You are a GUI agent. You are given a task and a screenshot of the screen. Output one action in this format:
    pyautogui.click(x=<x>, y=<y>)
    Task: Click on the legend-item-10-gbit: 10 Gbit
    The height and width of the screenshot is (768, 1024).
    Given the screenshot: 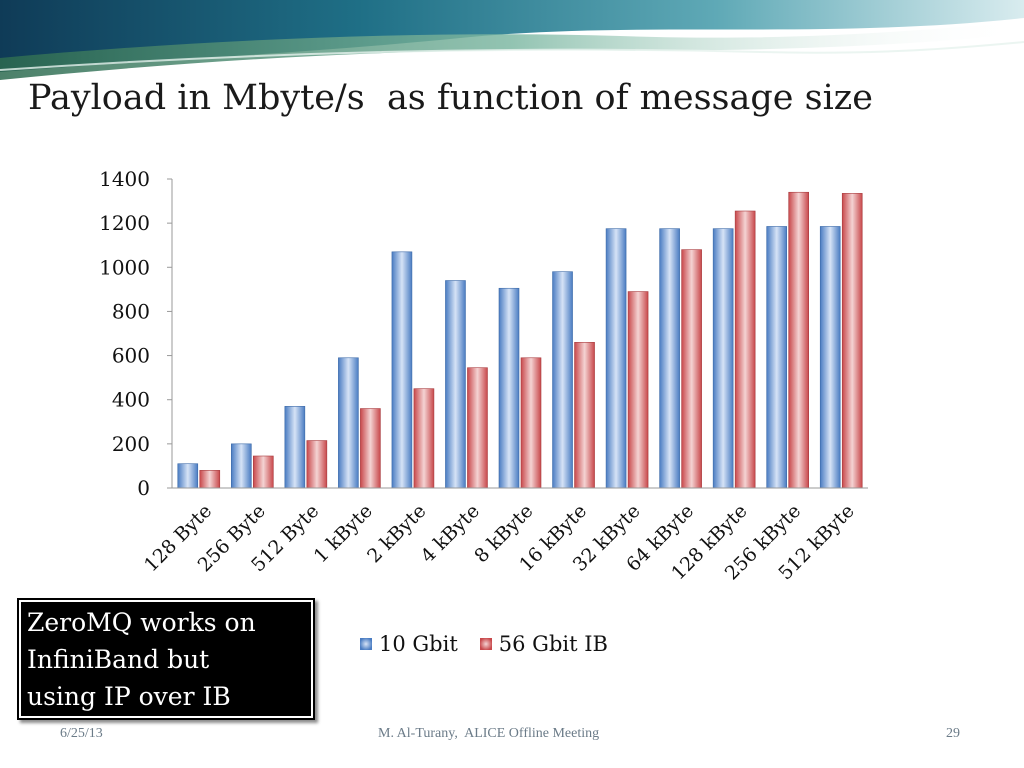 What is the action you would take?
    pyautogui.click(x=409, y=644)
    